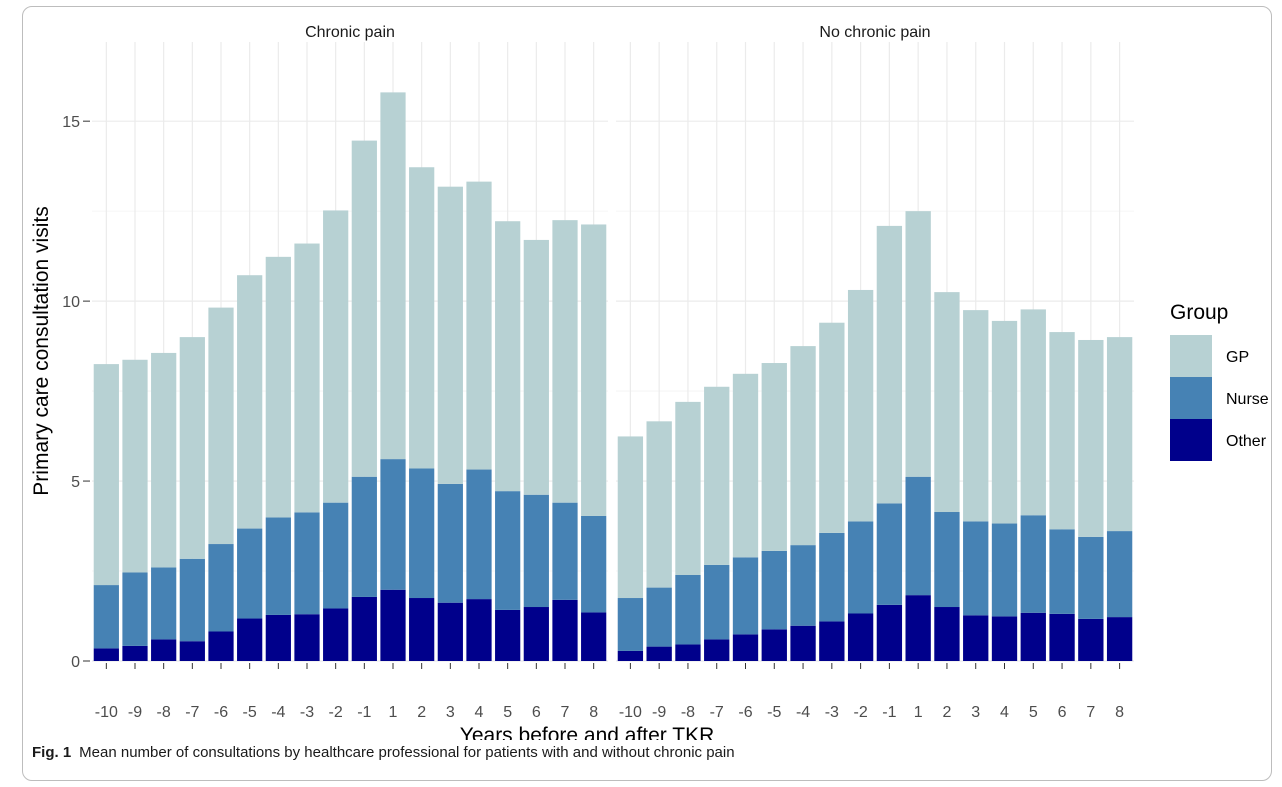 The image size is (1282, 787). Describe the element at coordinates (135, 712) in the screenshot. I see `x-tick-label-chronic: -9` at that location.